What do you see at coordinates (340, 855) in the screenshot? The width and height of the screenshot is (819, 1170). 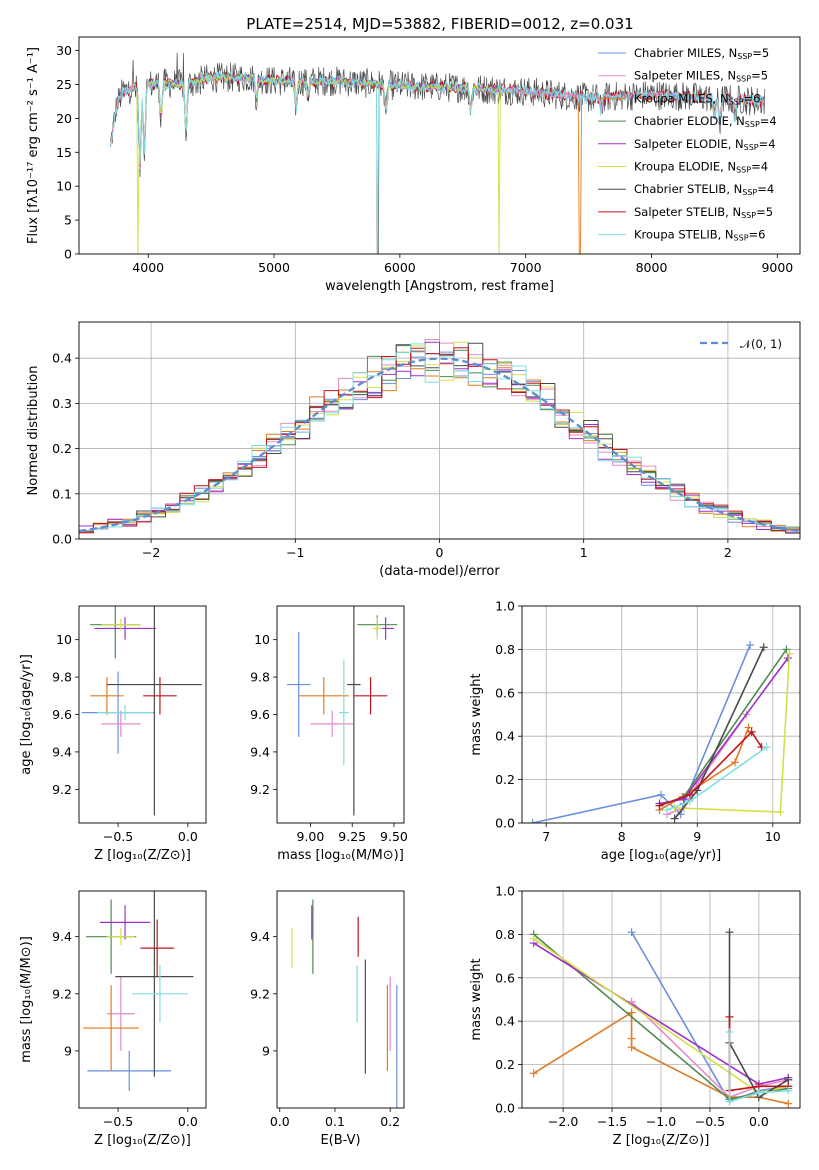 I see `x-axis-label: mass [log₁₀(M/M⊙)]` at bounding box center [340, 855].